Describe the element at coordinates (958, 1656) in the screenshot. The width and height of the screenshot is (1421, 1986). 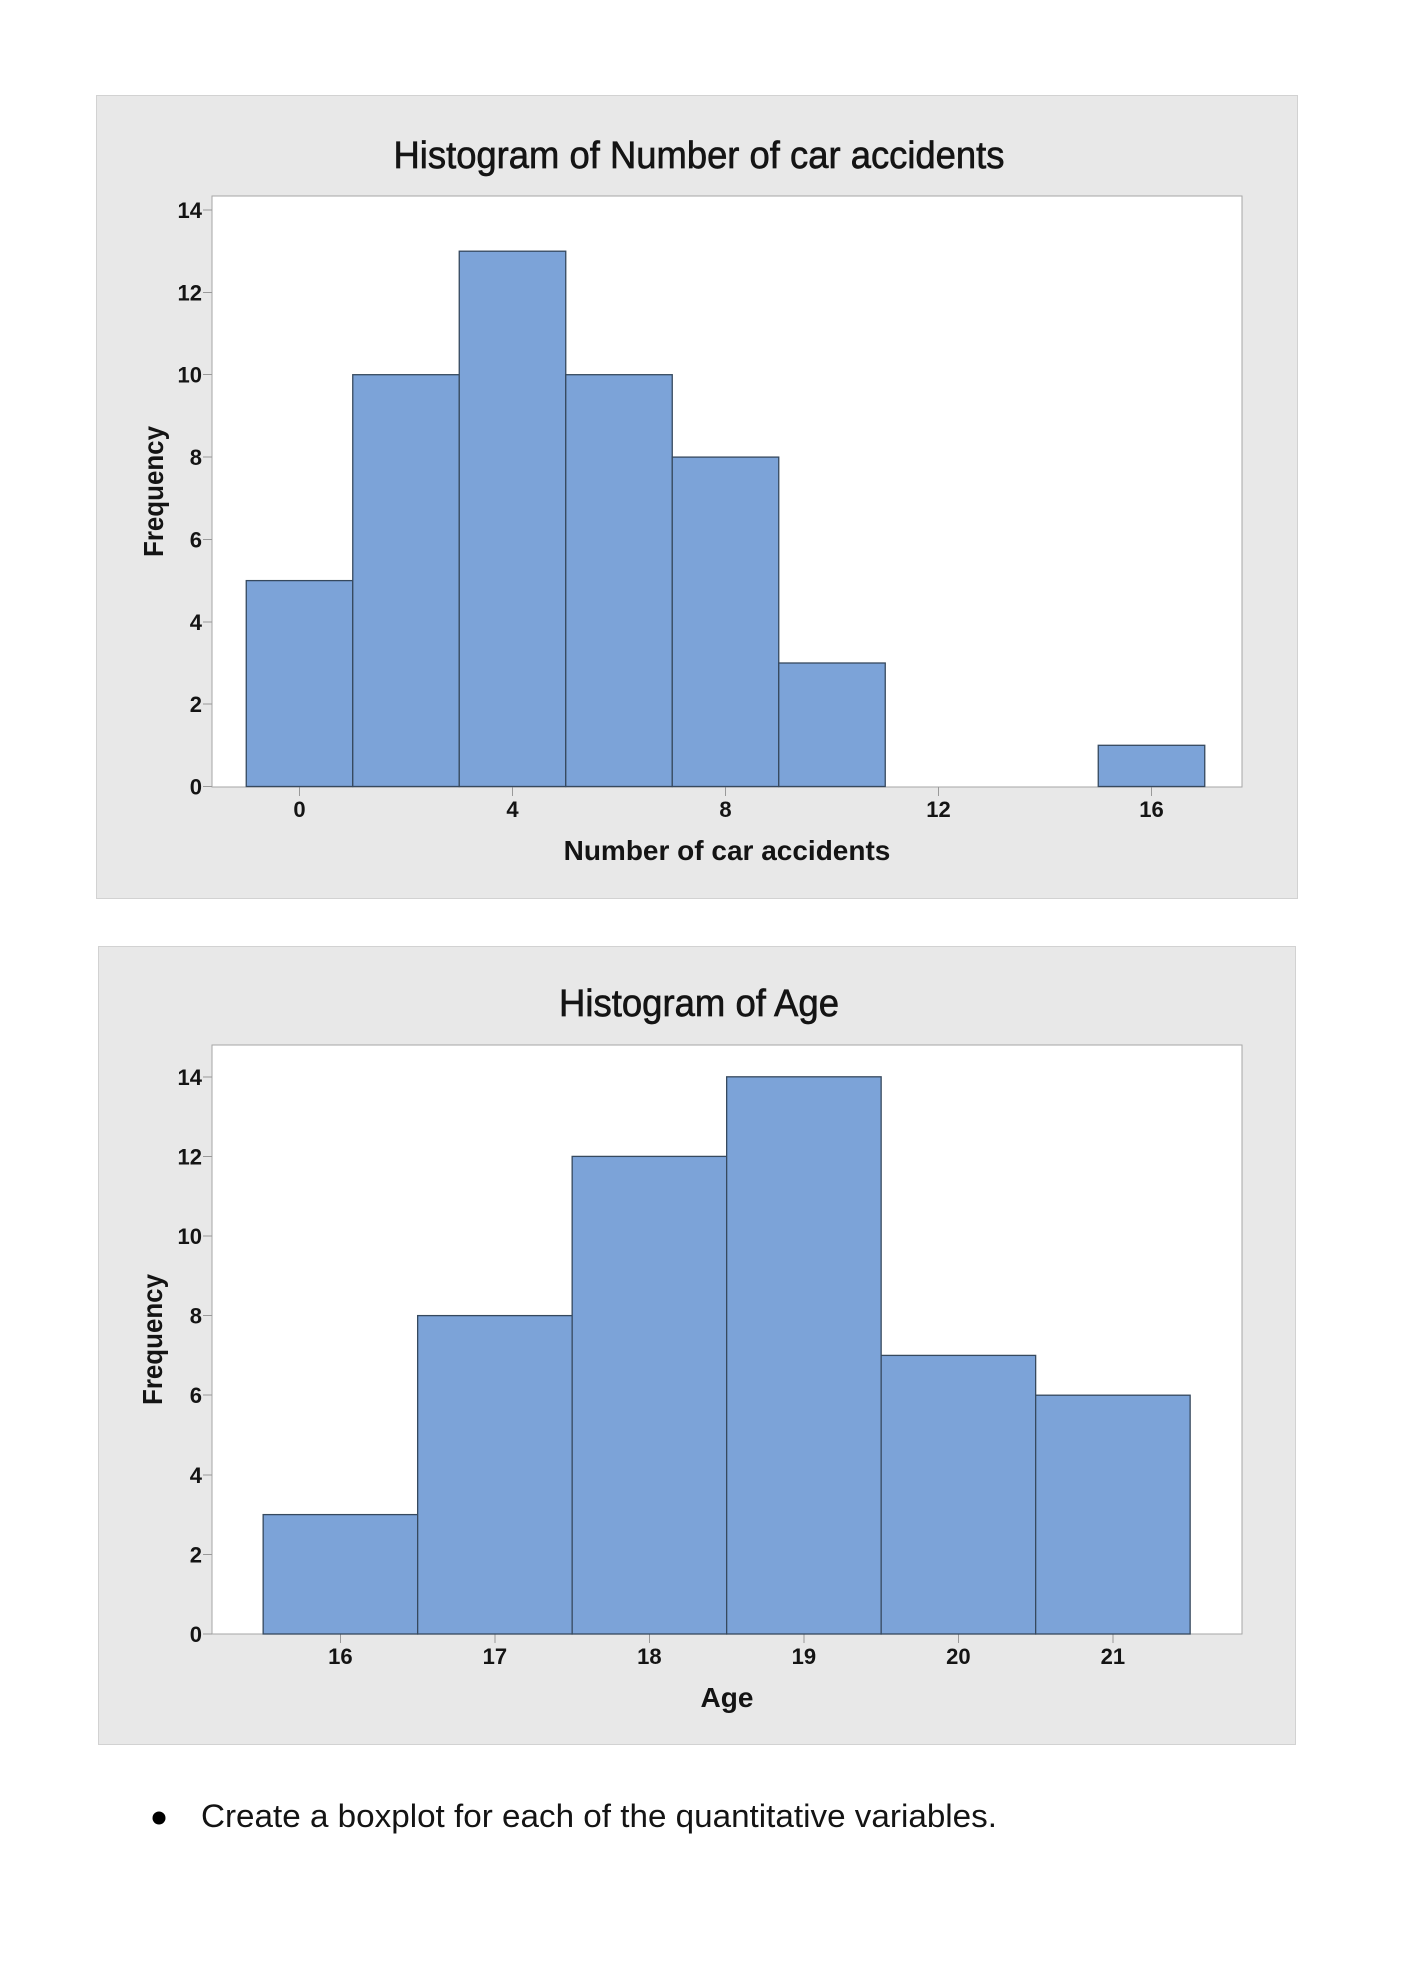
I see `svg-text: 20` at that location.